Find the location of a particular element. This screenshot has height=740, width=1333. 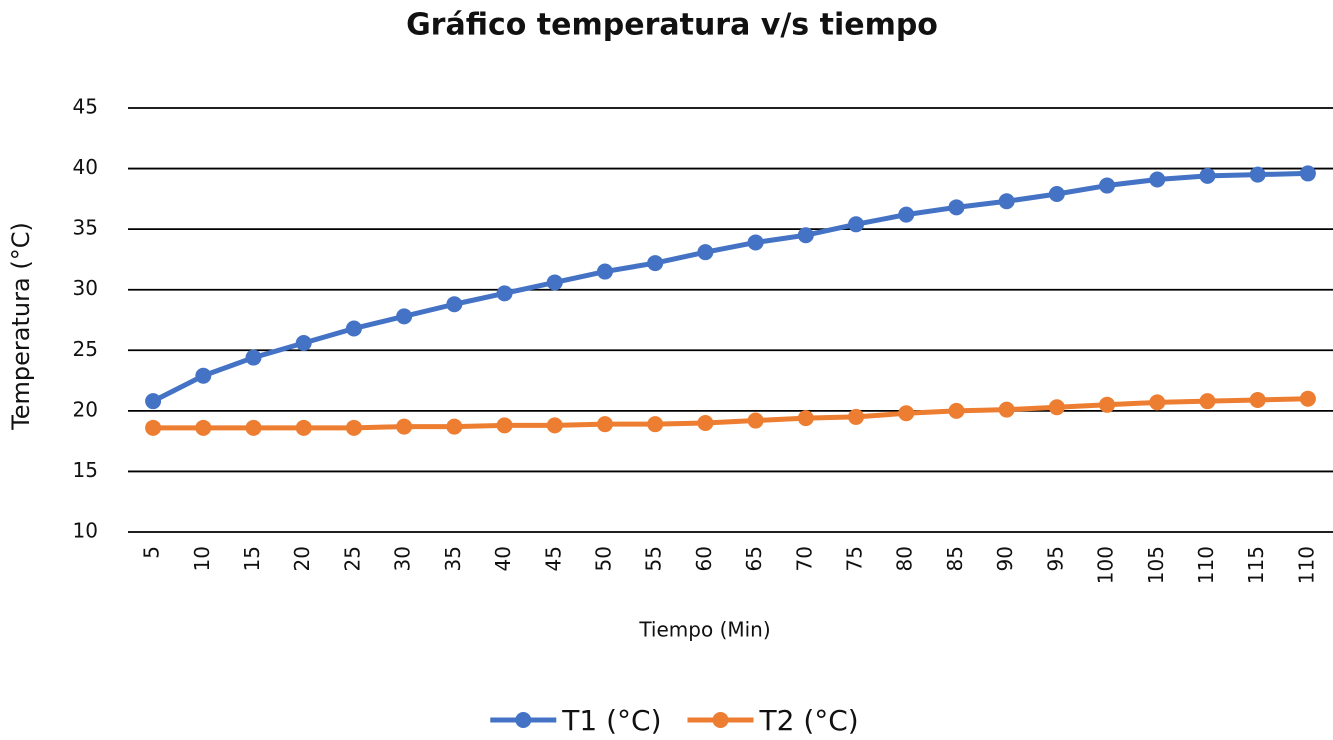

x-tick-label: 20 is located at coordinates (302, 558).